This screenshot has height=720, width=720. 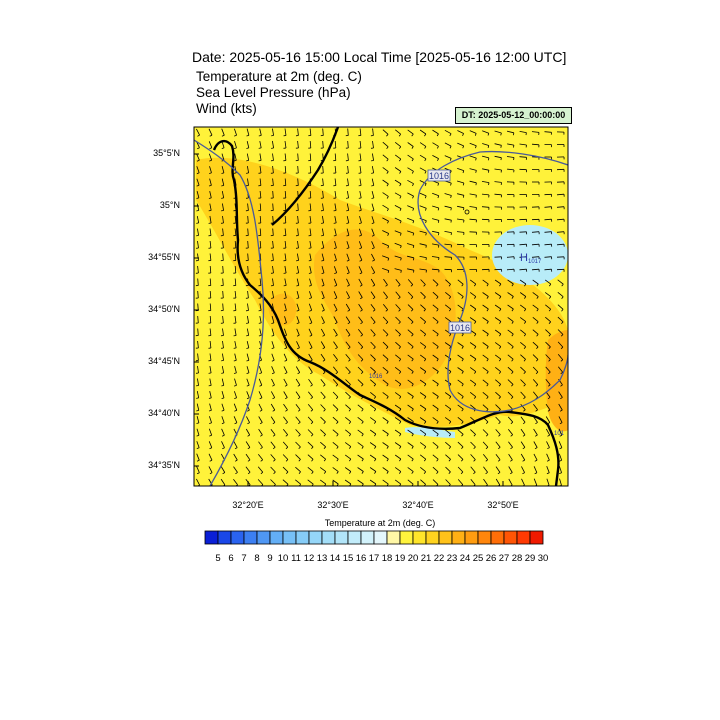 I want to click on colorbar-label: 26, so click(x=491, y=558).